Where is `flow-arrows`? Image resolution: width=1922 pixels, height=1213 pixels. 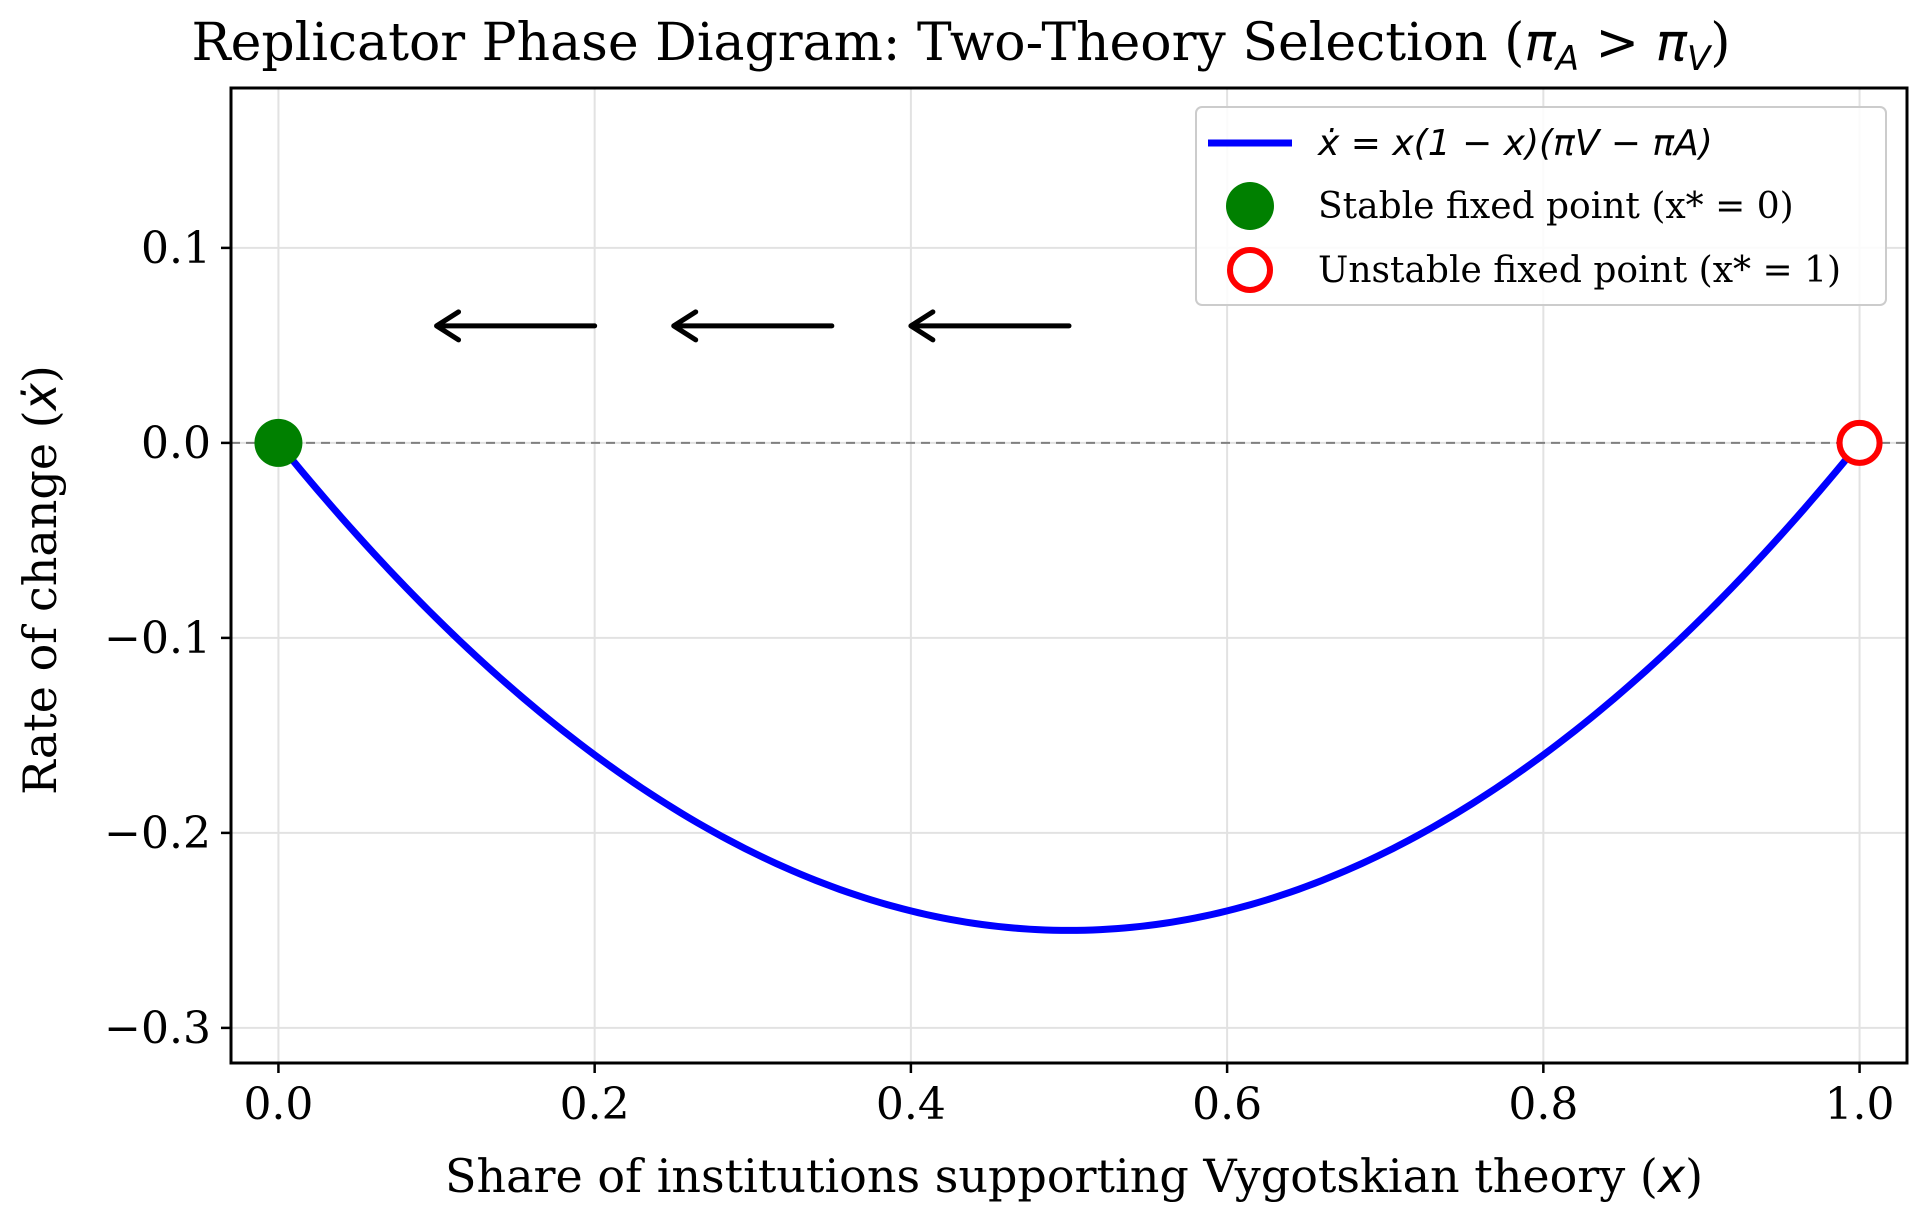
flow-arrows is located at coordinates (753, 326).